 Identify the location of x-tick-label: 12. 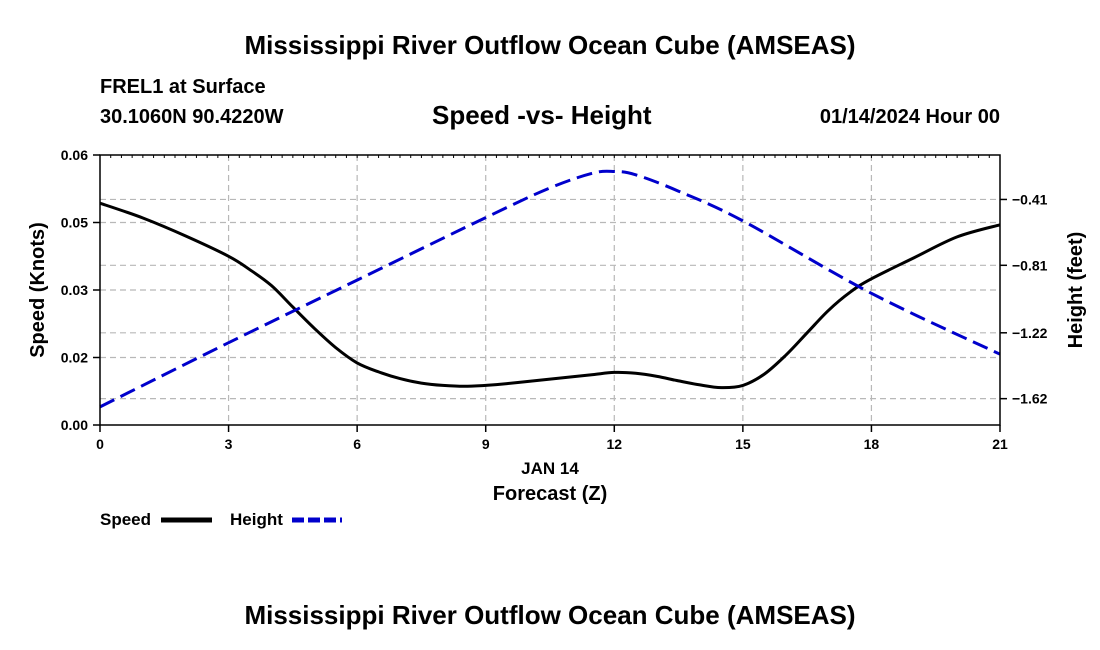
(614, 444).